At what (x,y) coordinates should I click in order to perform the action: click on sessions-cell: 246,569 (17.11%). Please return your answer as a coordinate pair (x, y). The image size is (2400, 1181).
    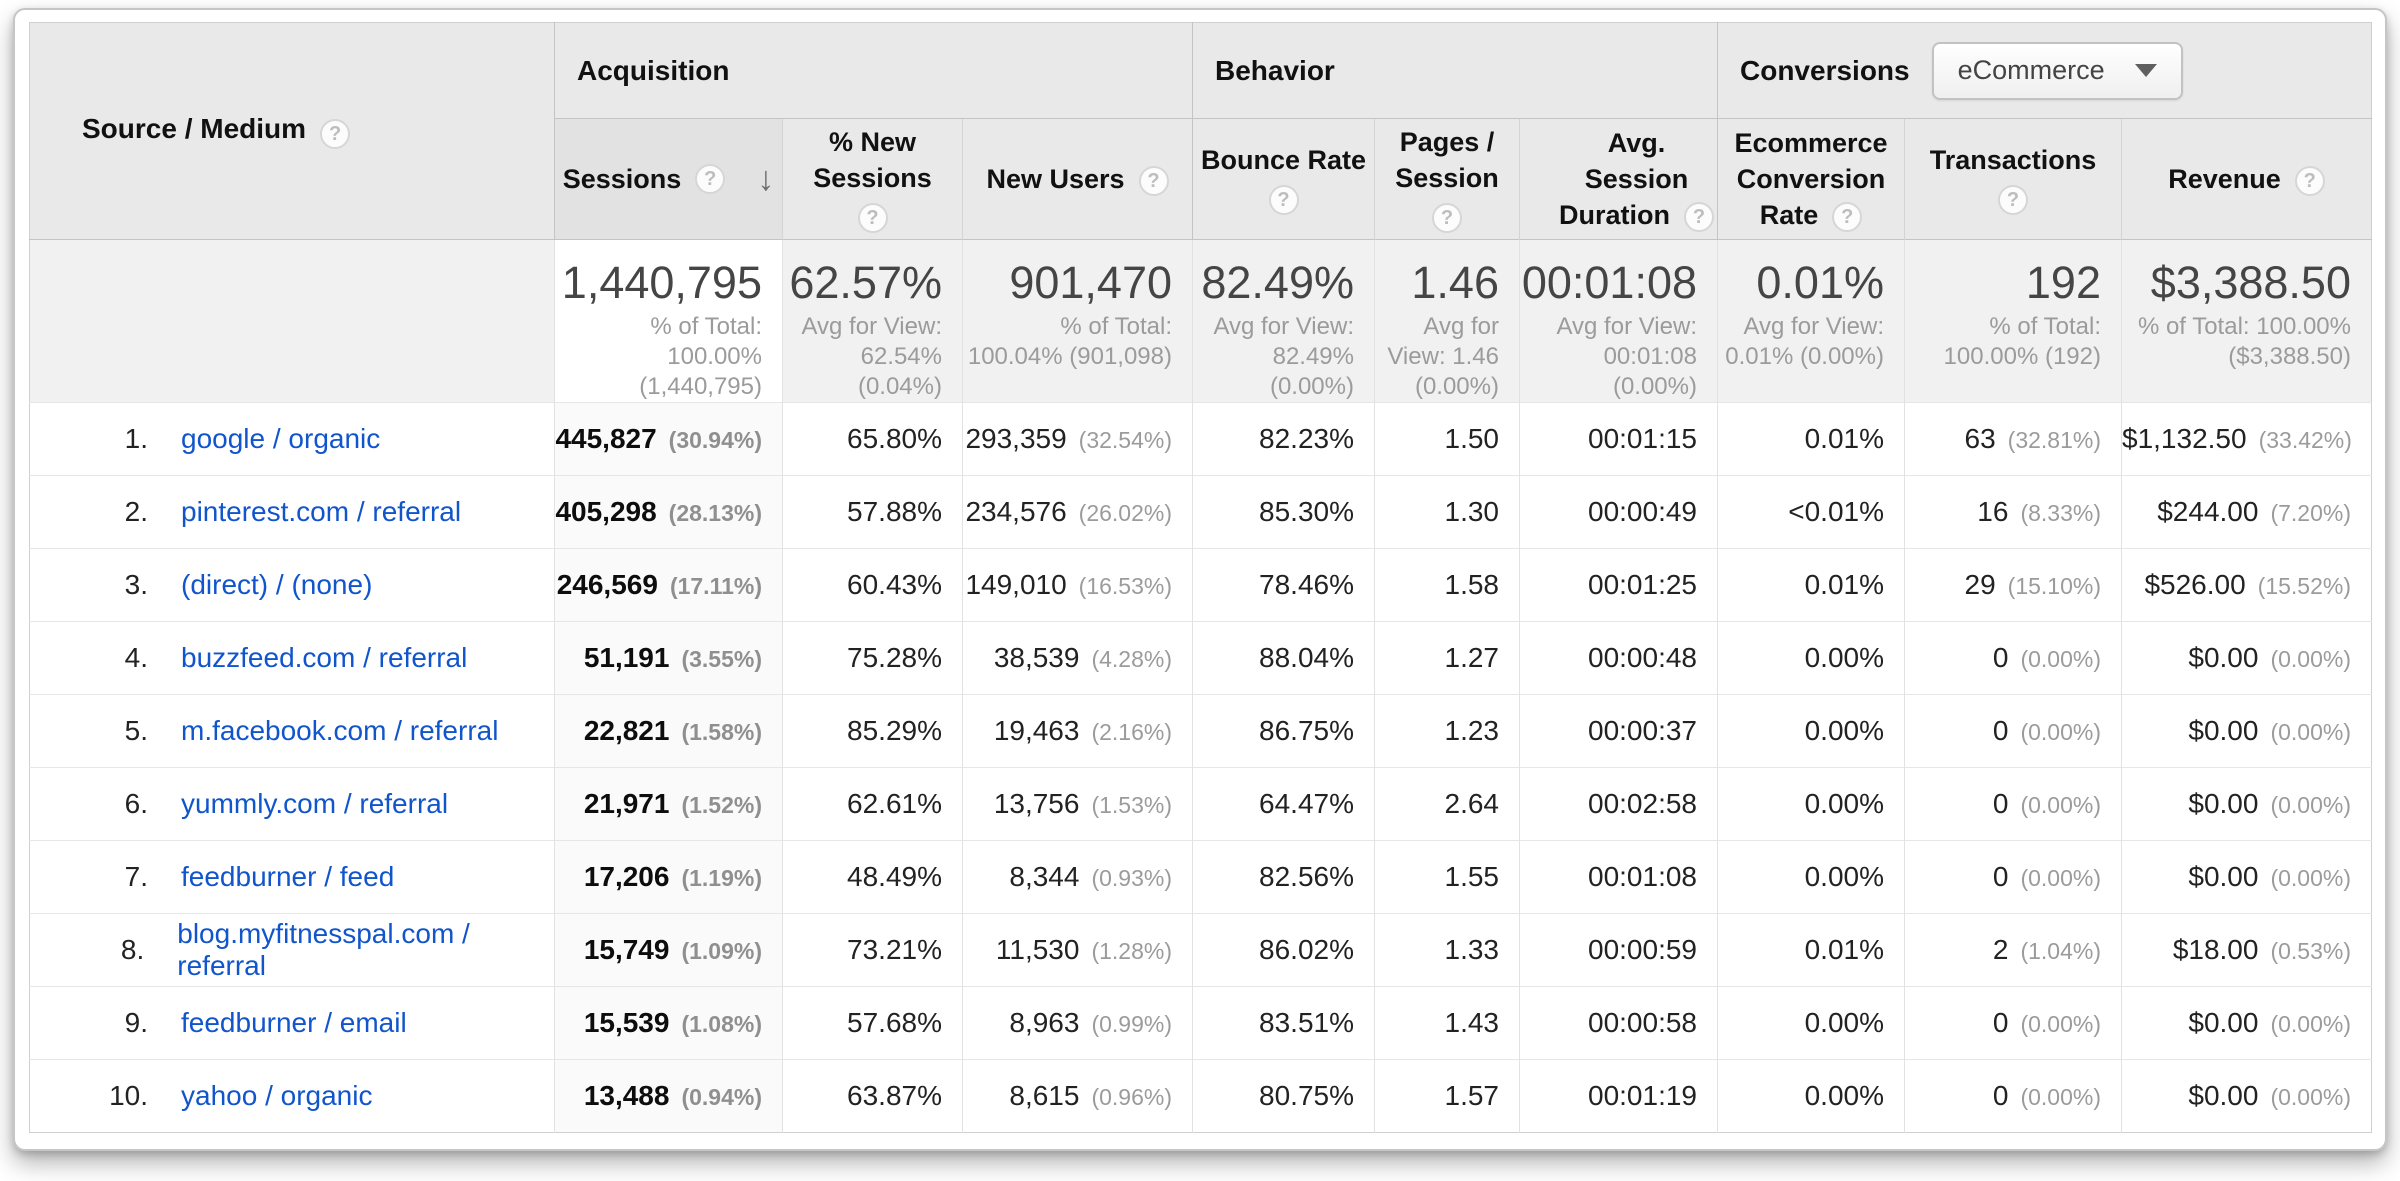
    Looking at the image, I should click on (668, 585).